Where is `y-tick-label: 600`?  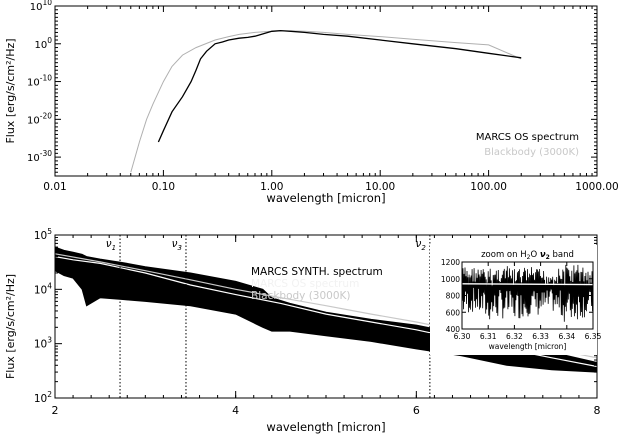
y-tick-label: 600 is located at coordinates (453, 312).